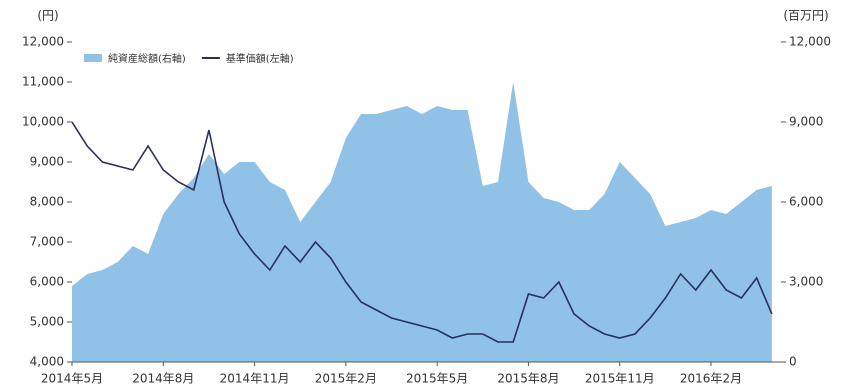 This screenshot has height=392, width=851. Describe the element at coordinates (620, 379) in the screenshot. I see `x-tick-label: 2015年11月` at that location.